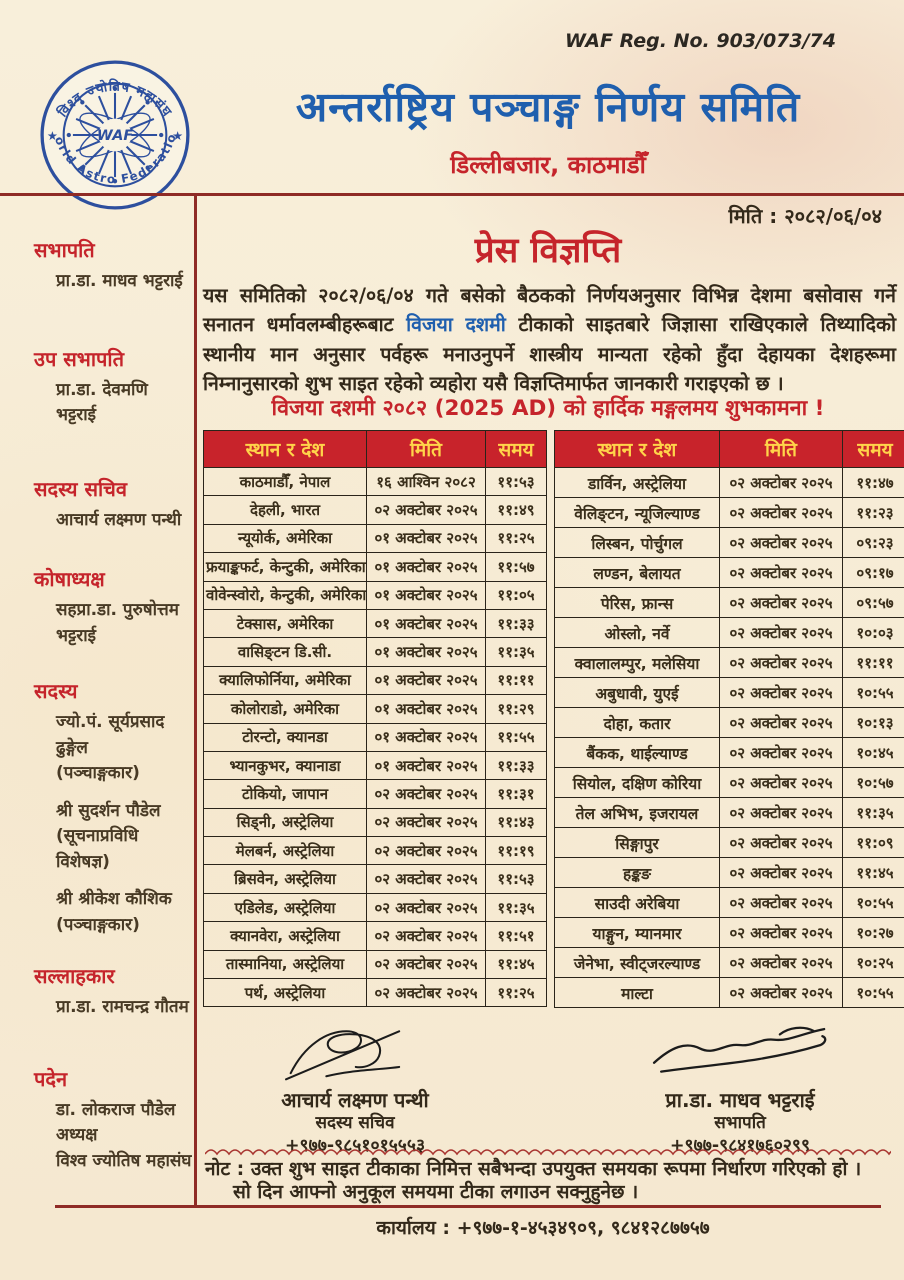 The image size is (904, 1280). What do you see at coordinates (637, 572) in the screenshot?
I see `cell-place: लण्डन, बेलायत` at bounding box center [637, 572].